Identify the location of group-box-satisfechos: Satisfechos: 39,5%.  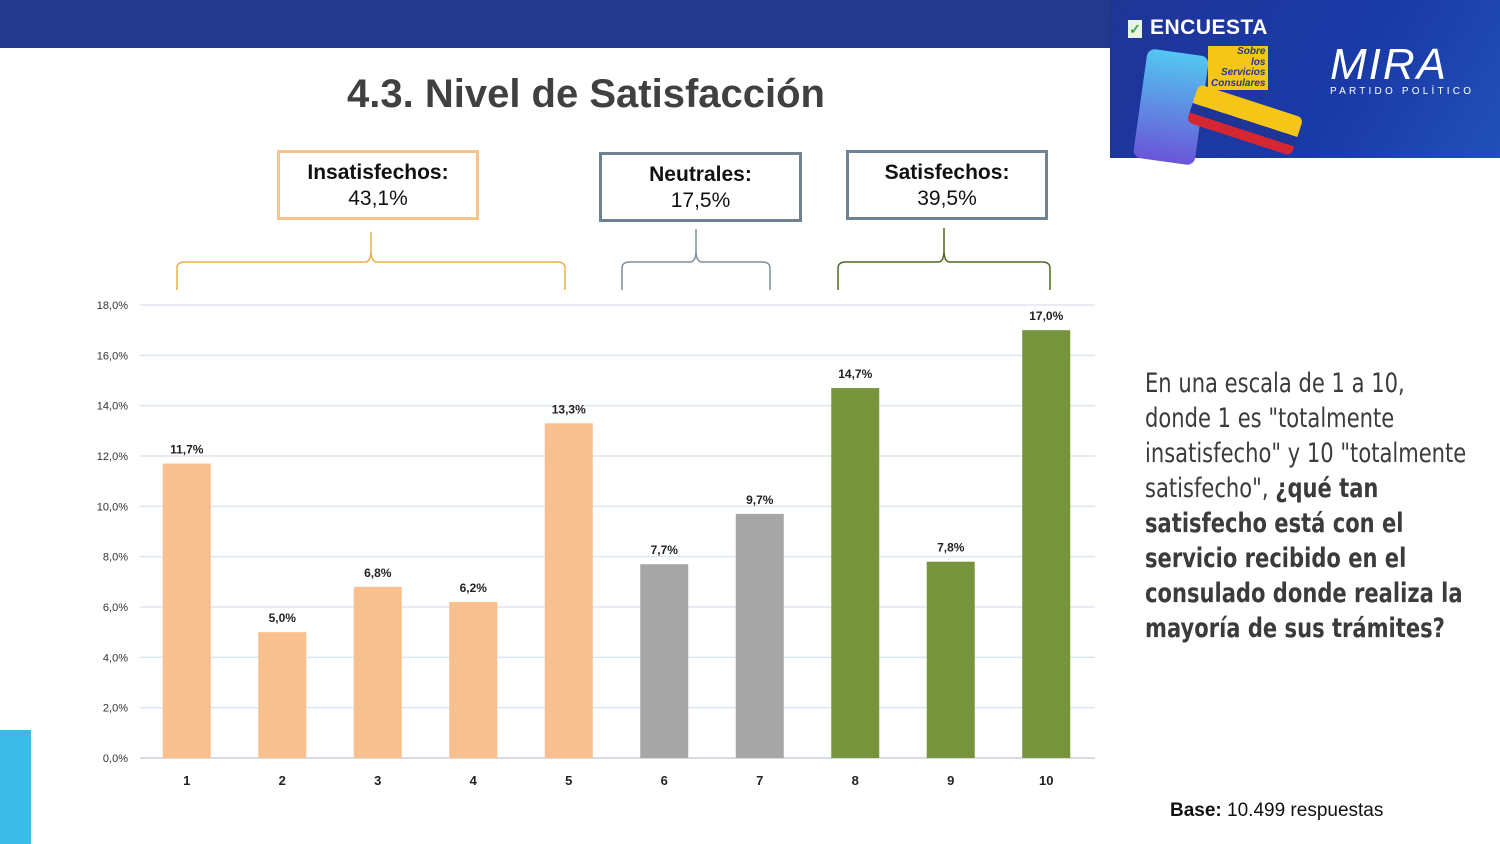
(947, 185).